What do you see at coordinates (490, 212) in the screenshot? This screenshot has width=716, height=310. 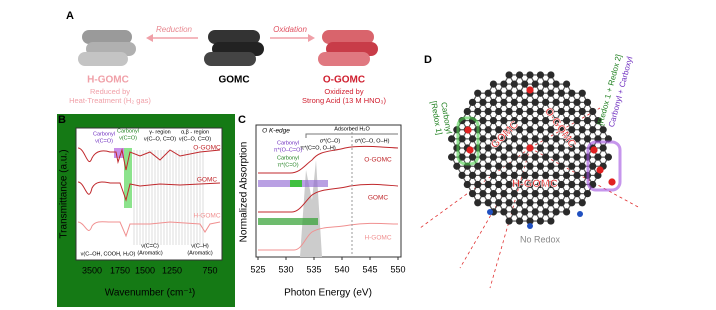 I see `nitrogen-atom` at bounding box center [490, 212].